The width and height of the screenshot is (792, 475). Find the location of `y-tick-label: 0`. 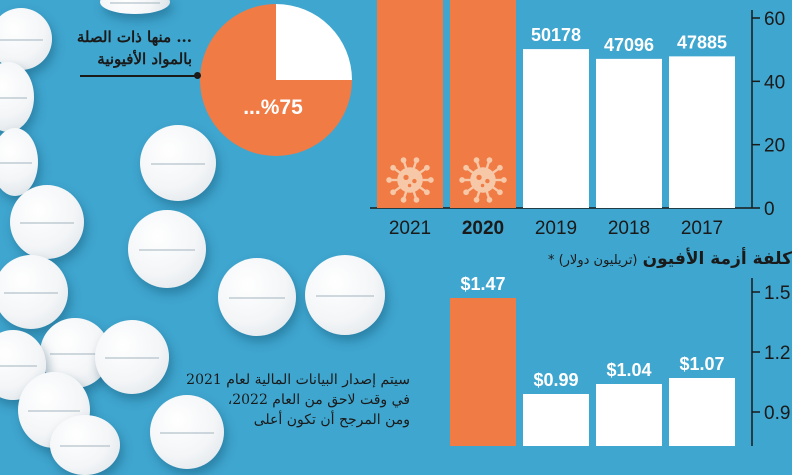

y-tick-label: 0 is located at coordinates (769, 209).